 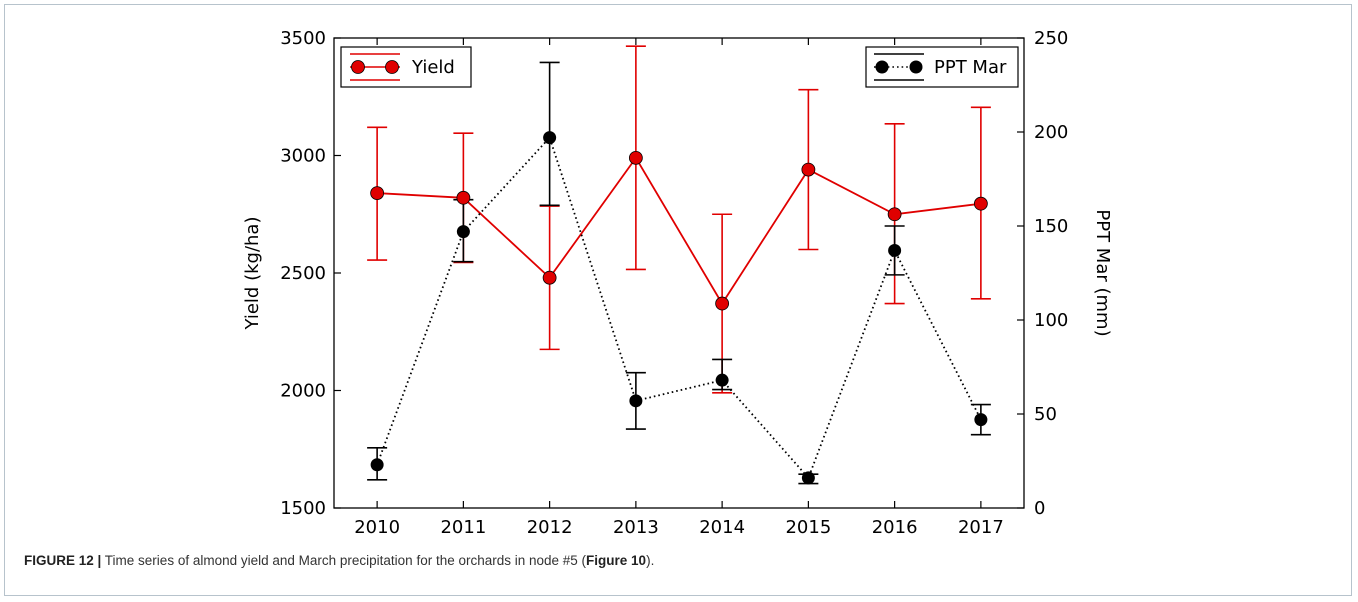 I want to click on y-axis-label: Yield (kg/ha), so click(x=252, y=274).